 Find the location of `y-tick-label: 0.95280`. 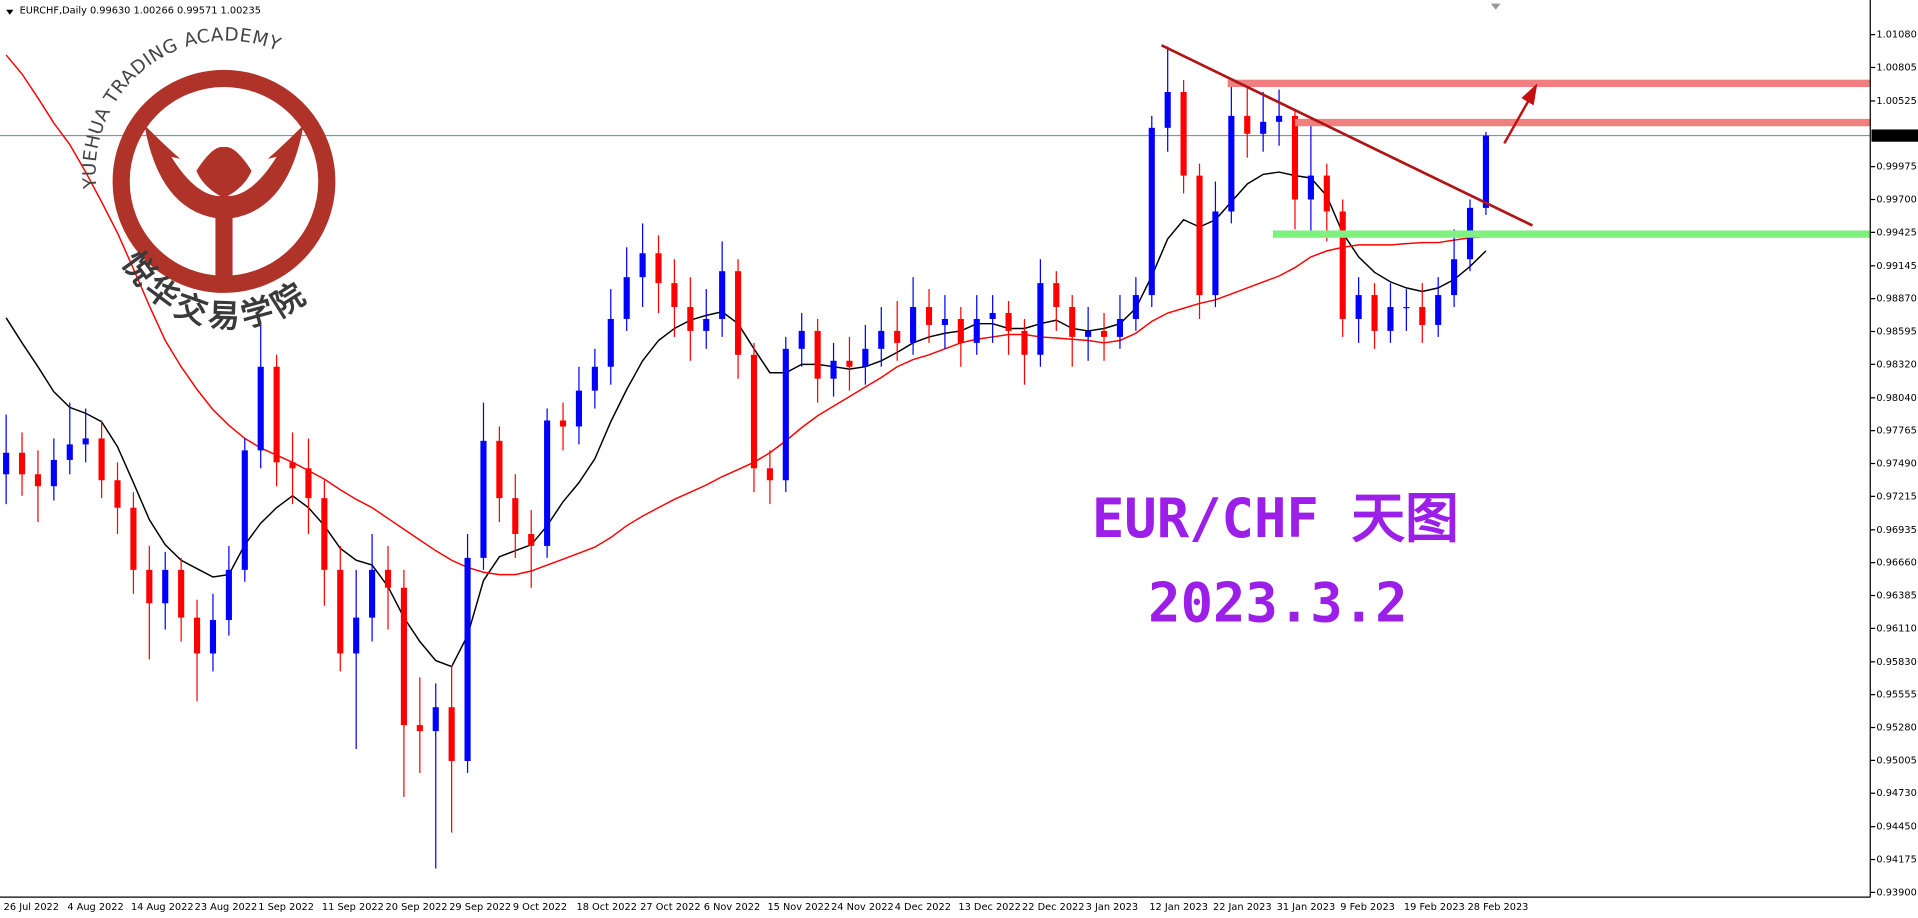

y-tick-label: 0.95280 is located at coordinates (1896, 728).